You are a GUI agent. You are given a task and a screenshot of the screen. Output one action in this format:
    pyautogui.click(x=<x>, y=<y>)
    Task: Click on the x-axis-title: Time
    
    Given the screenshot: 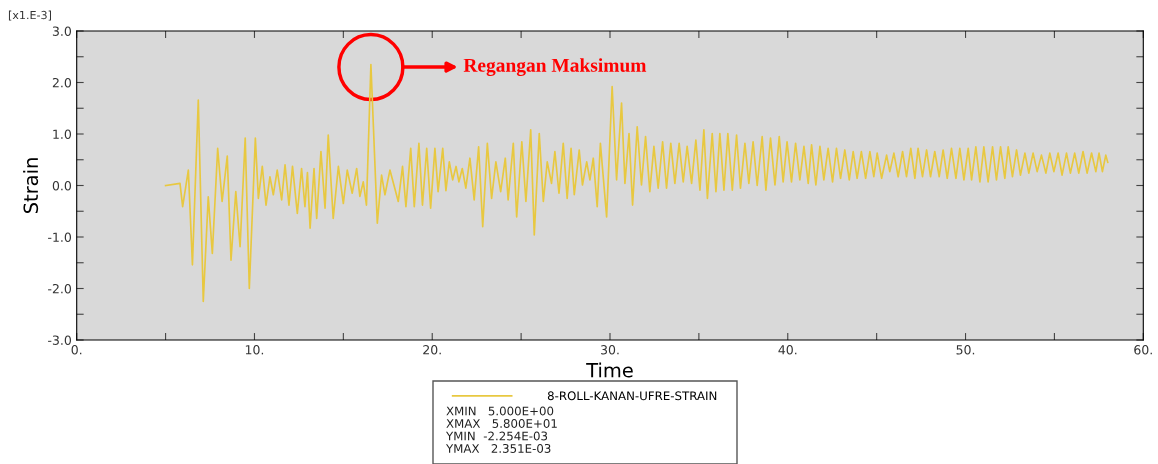 What is the action you would take?
    pyautogui.click(x=609, y=370)
    